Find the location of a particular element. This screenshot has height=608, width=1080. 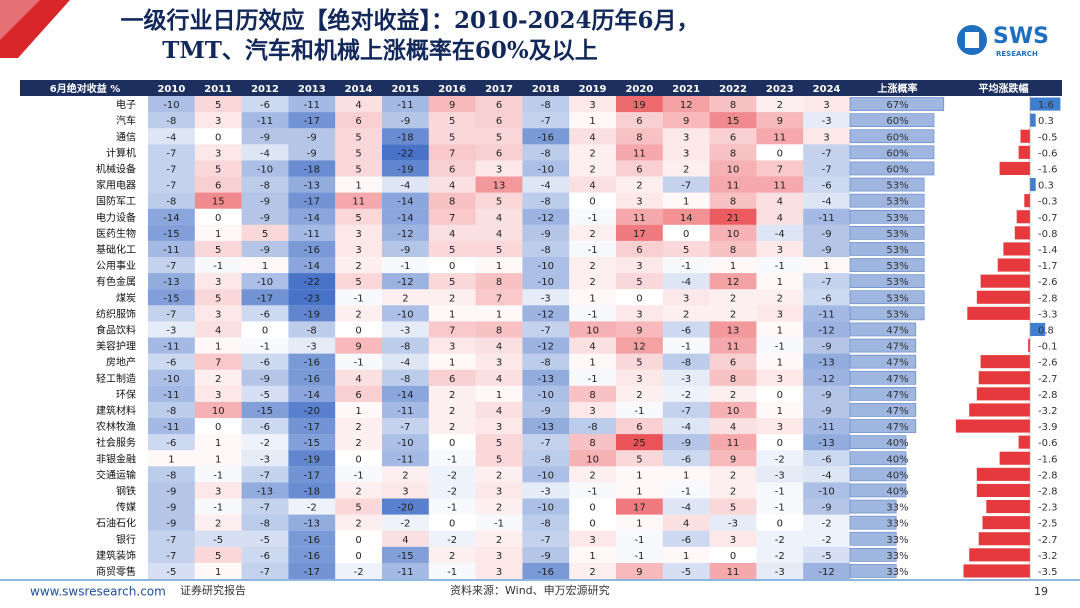

cell-value: 25 is located at coordinates (639, 443).